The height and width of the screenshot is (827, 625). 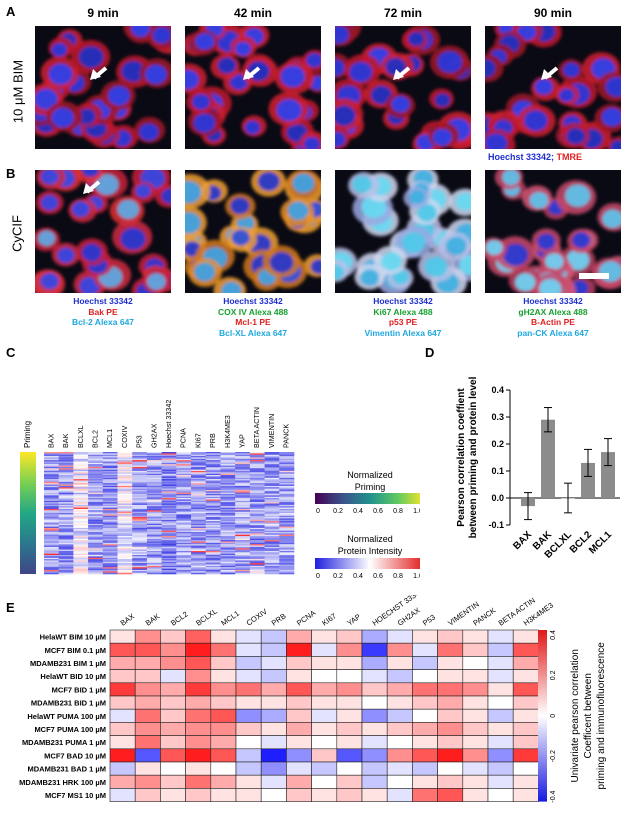 I want to click on e-row-label: MCF7 BAD 10 µM, so click(x=75, y=755).